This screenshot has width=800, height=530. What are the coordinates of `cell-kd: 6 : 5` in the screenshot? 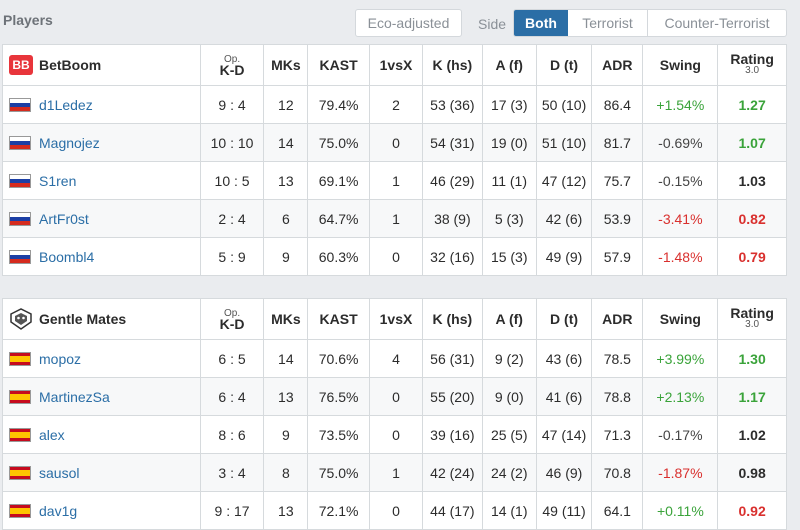 It's located at (232, 358).